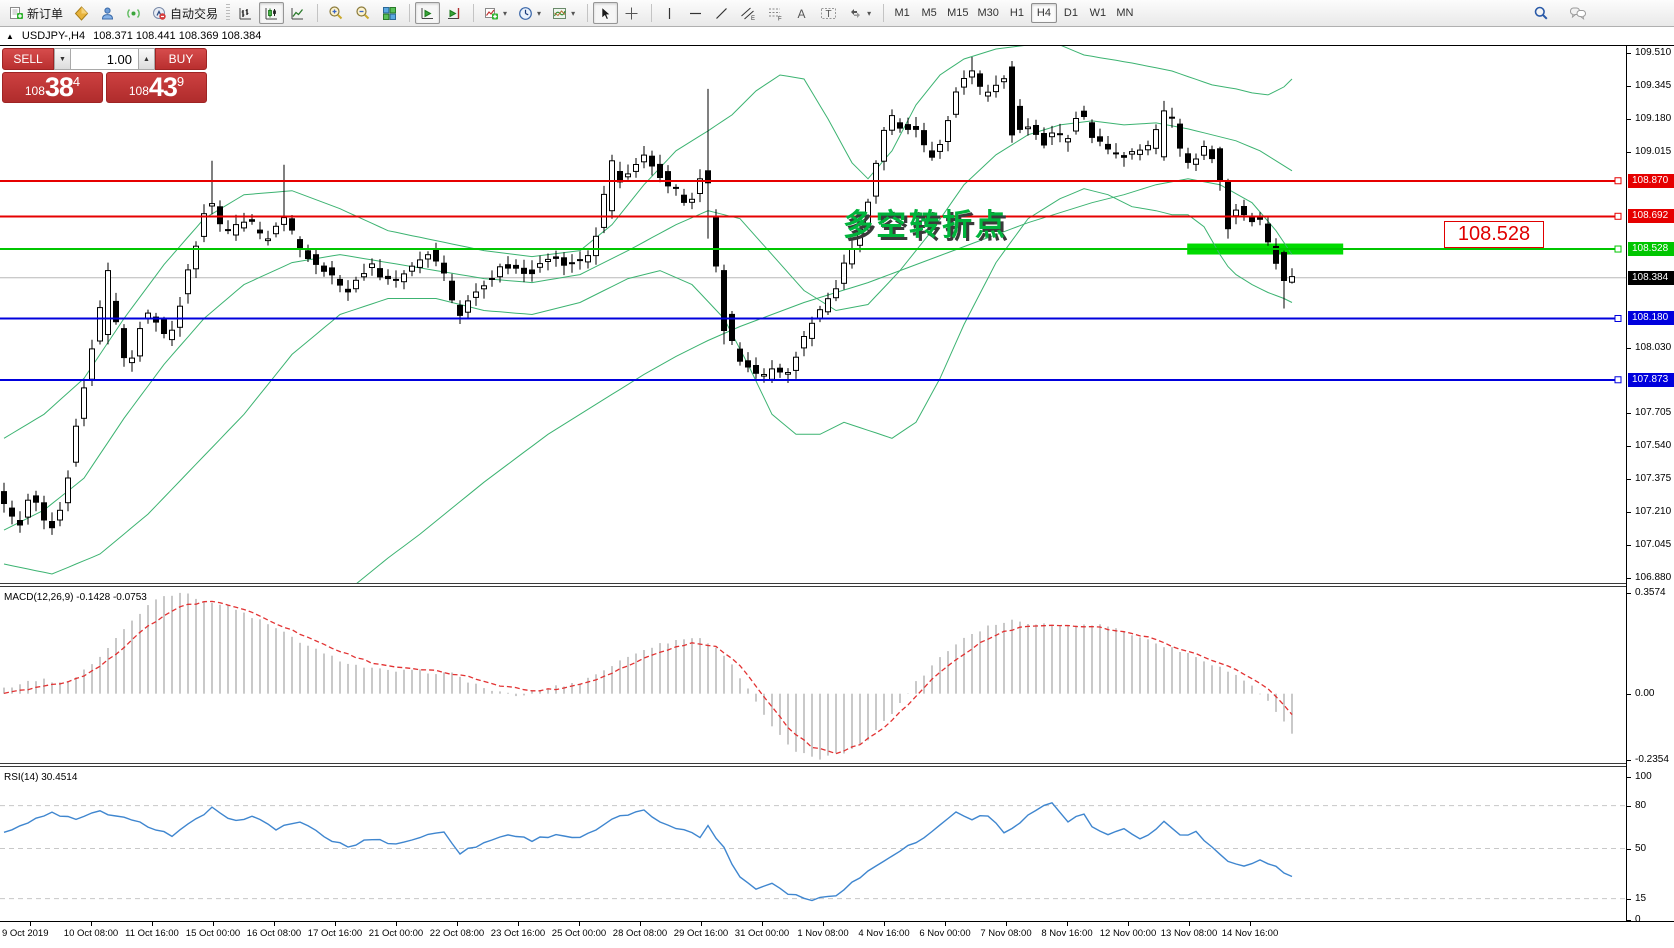  Describe the element at coordinates (428, 13) in the screenshot. I see `auto-scroll-button` at that location.